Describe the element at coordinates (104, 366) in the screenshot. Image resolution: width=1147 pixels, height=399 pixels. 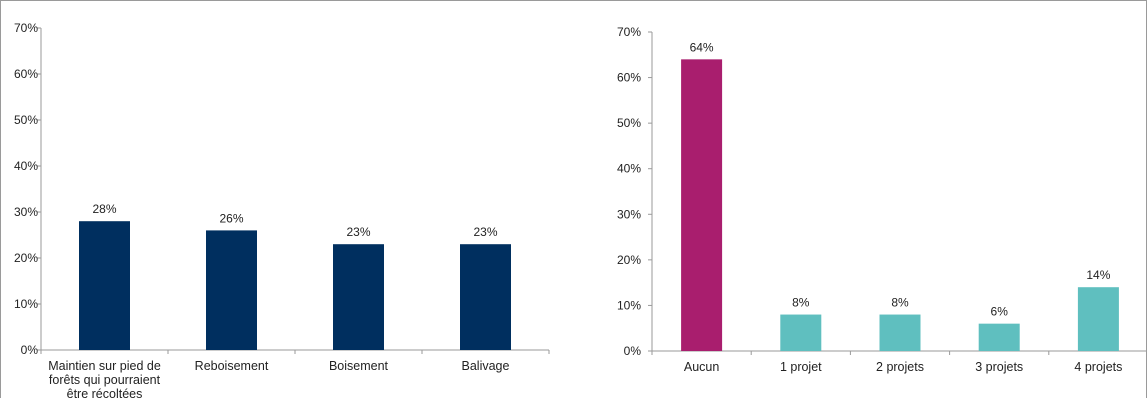
I see `category-label: Maintien sur pied de` at that location.